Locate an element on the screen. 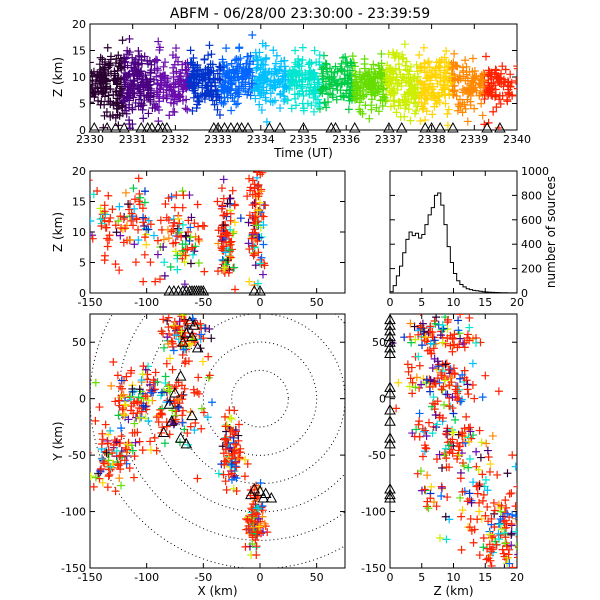  time-altitude-y-tick-label: 15 is located at coordinates (79, 51).